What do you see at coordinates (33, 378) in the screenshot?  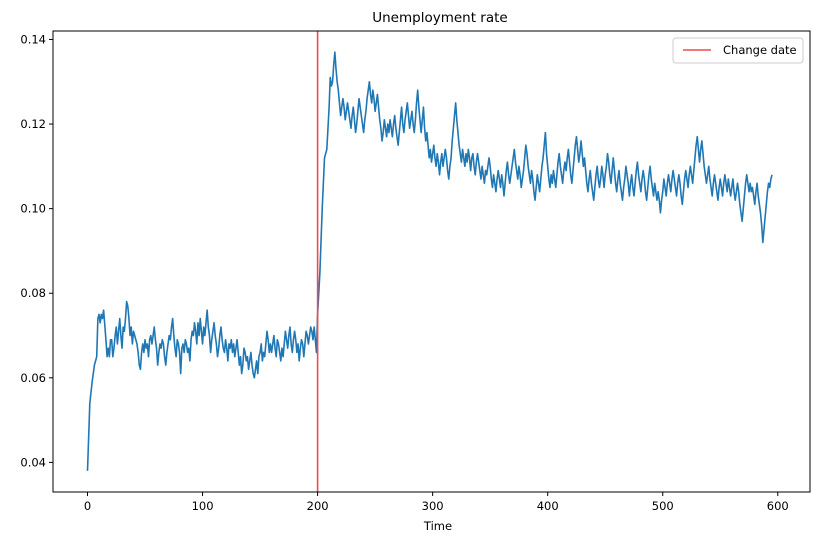 I see `y-tick-label-0.06: 0.06` at bounding box center [33, 378].